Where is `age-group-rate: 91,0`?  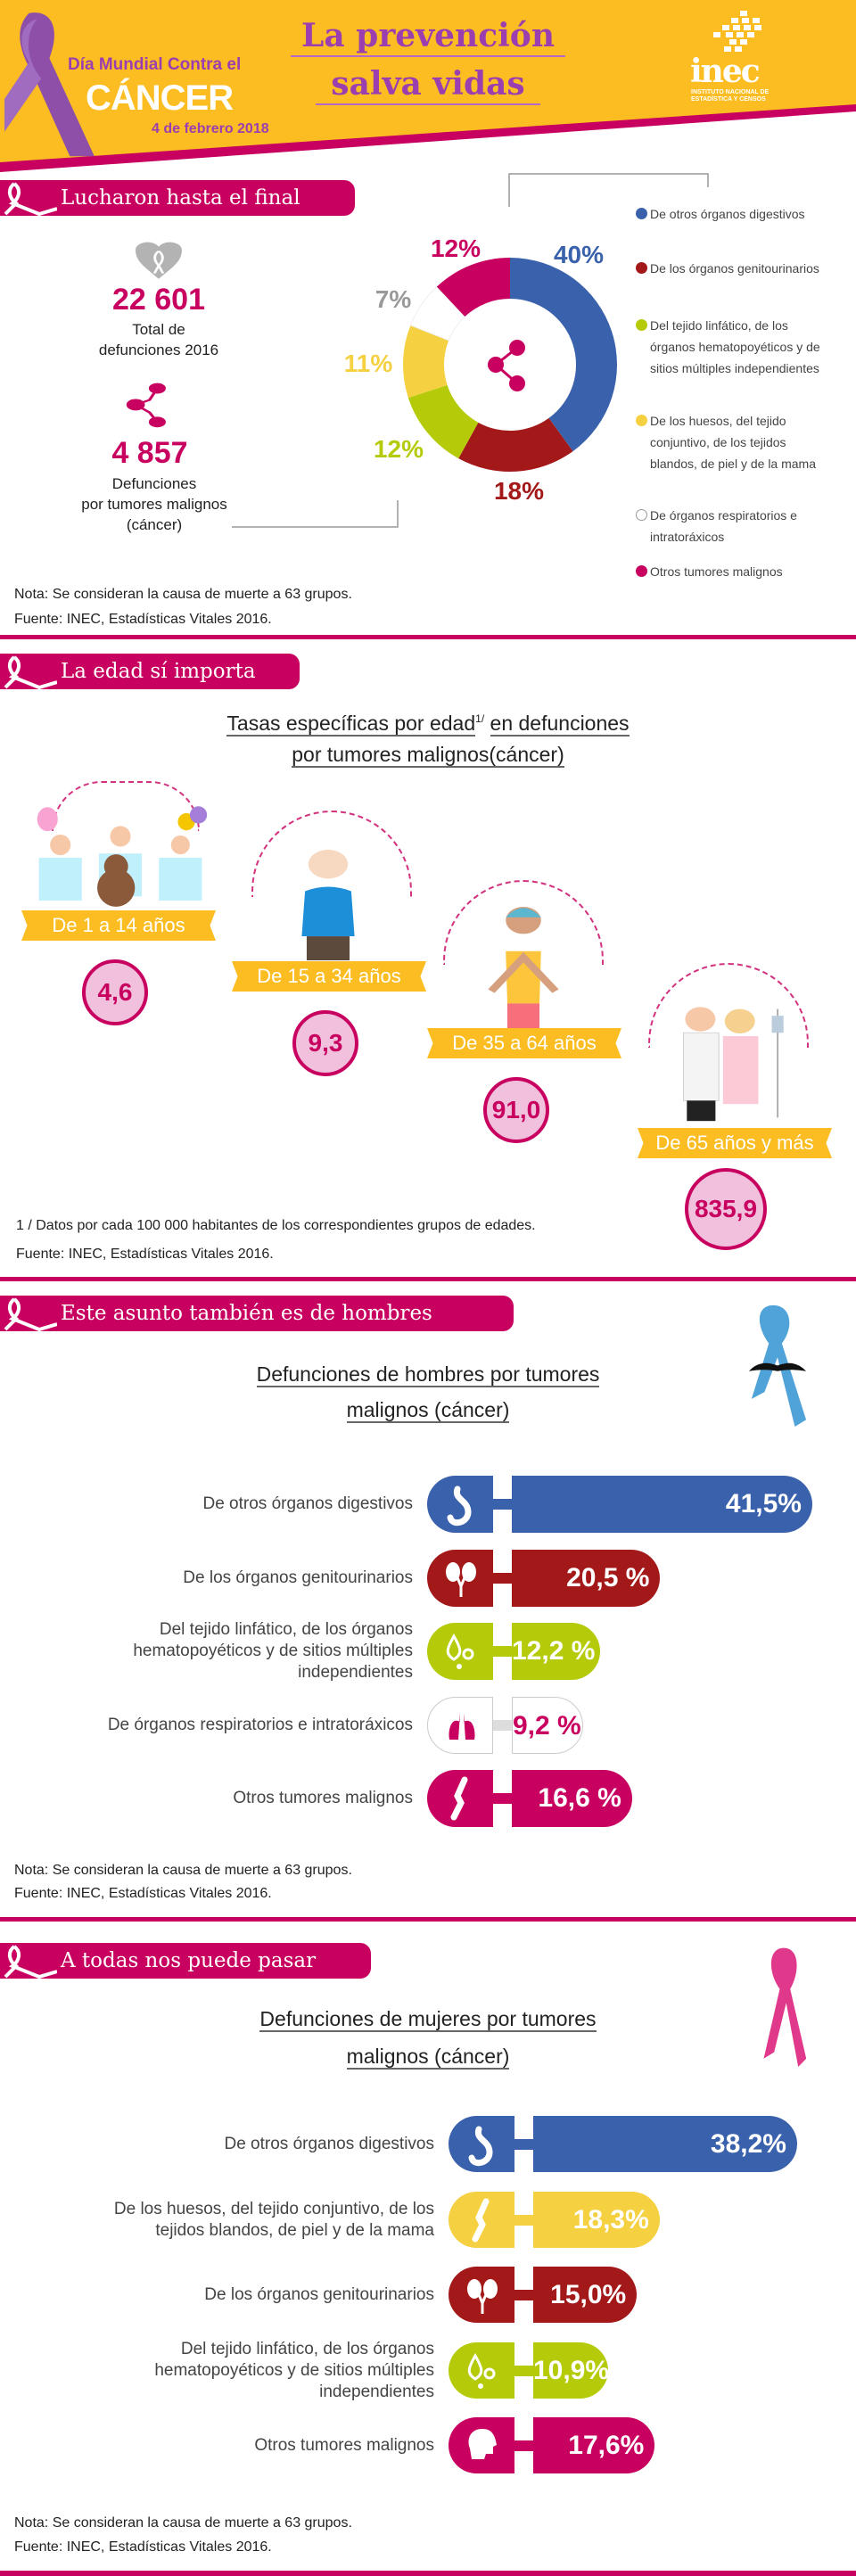 age-group-rate: 91,0 is located at coordinates (516, 1110).